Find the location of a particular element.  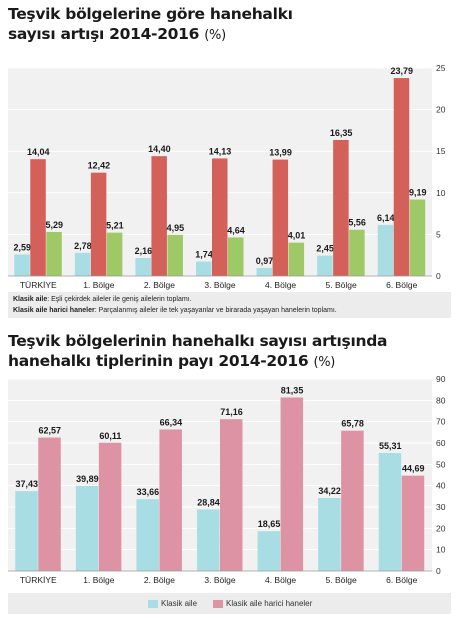

legend-item-klasik-aile-harici: Klasik aile harici haneler is located at coordinates (262, 603).